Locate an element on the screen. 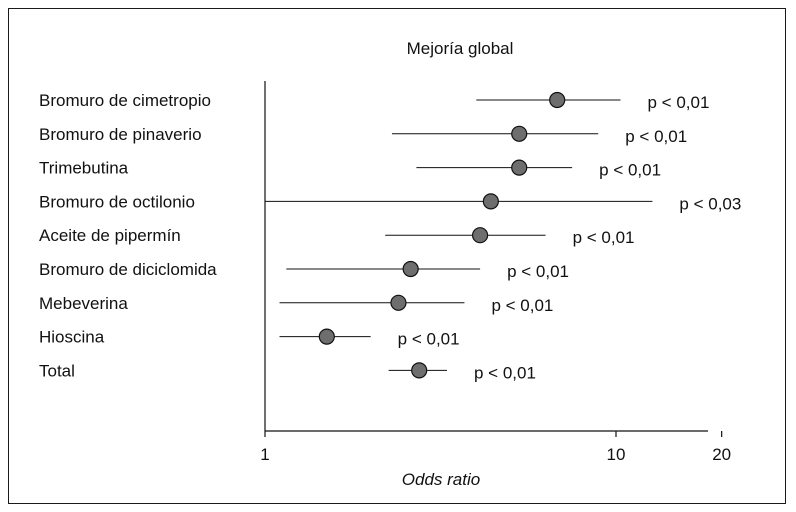 The width and height of the screenshot is (796, 512). forest-row: Total p < 0,01 is located at coordinates (287, 371).